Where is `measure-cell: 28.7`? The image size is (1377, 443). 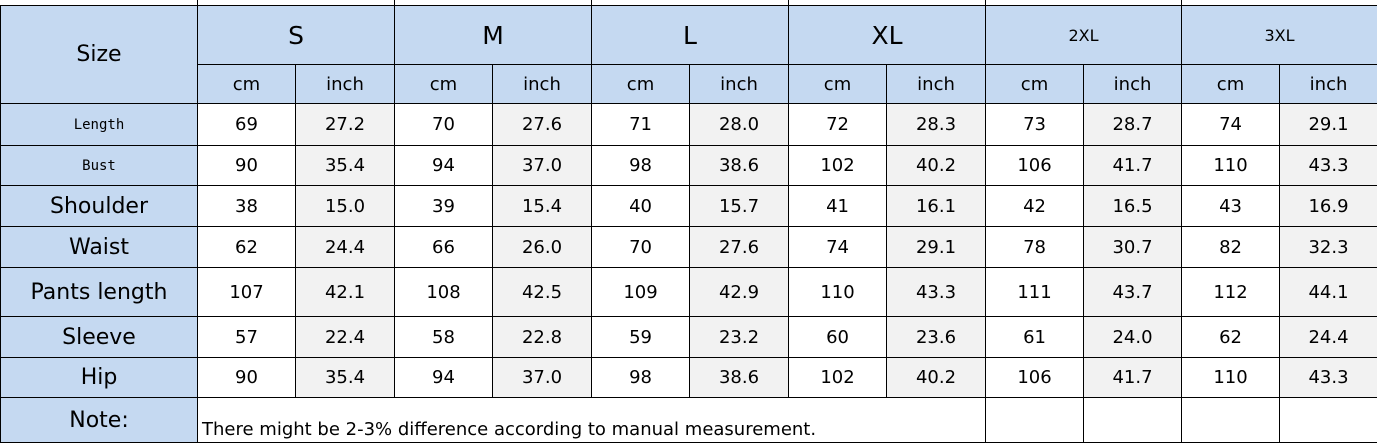
measure-cell: 28.7 is located at coordinates (1133, 124).